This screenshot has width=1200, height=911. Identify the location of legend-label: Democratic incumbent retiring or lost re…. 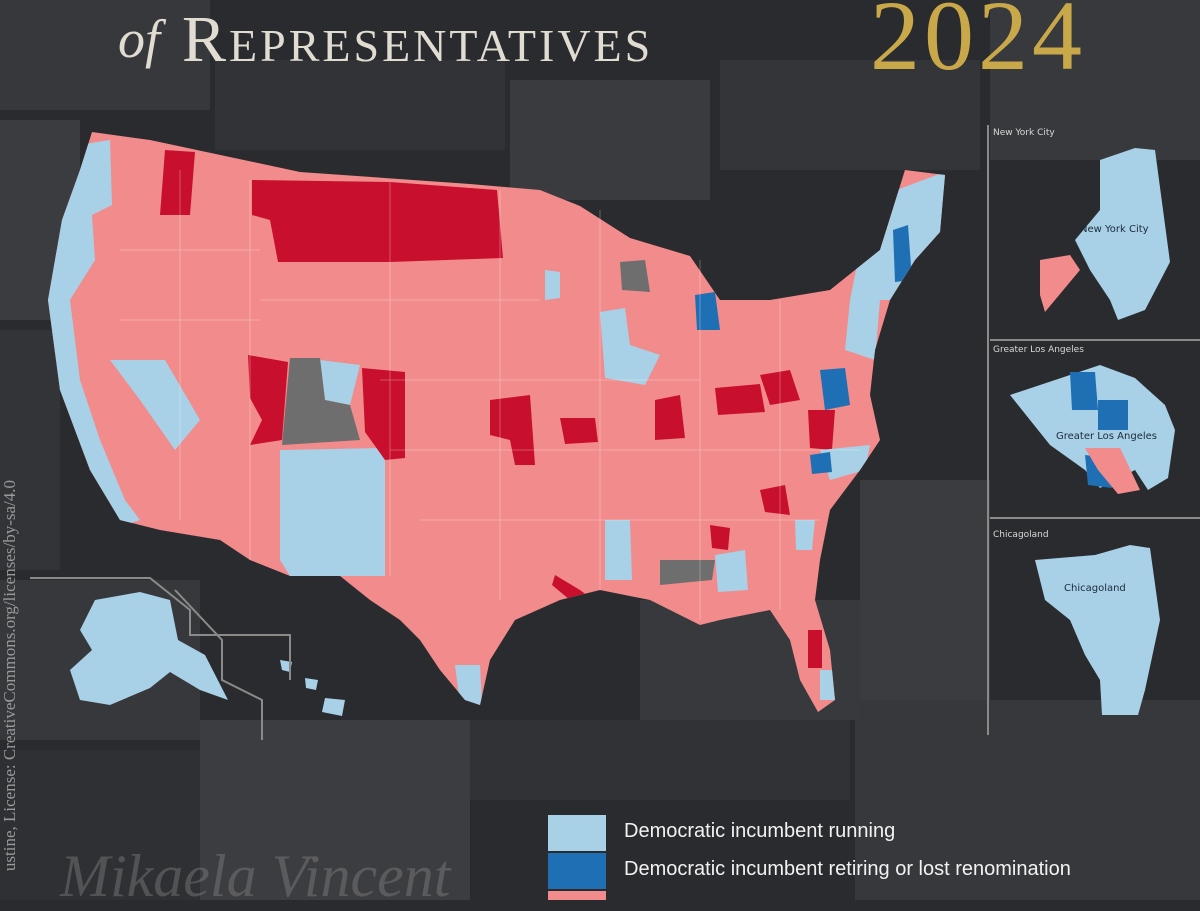
(847, 869).